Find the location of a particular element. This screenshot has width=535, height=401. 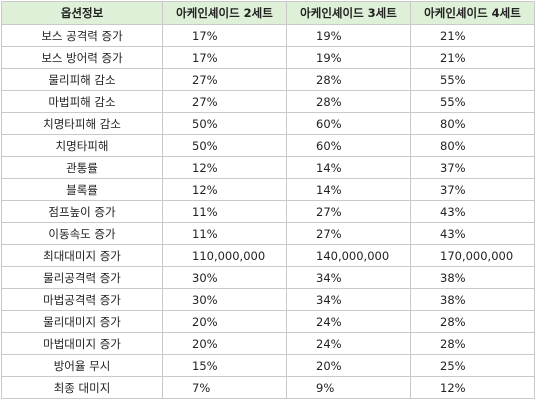

option-name-cell: 최대대미지 증가 is located at coordinates (82, 255).